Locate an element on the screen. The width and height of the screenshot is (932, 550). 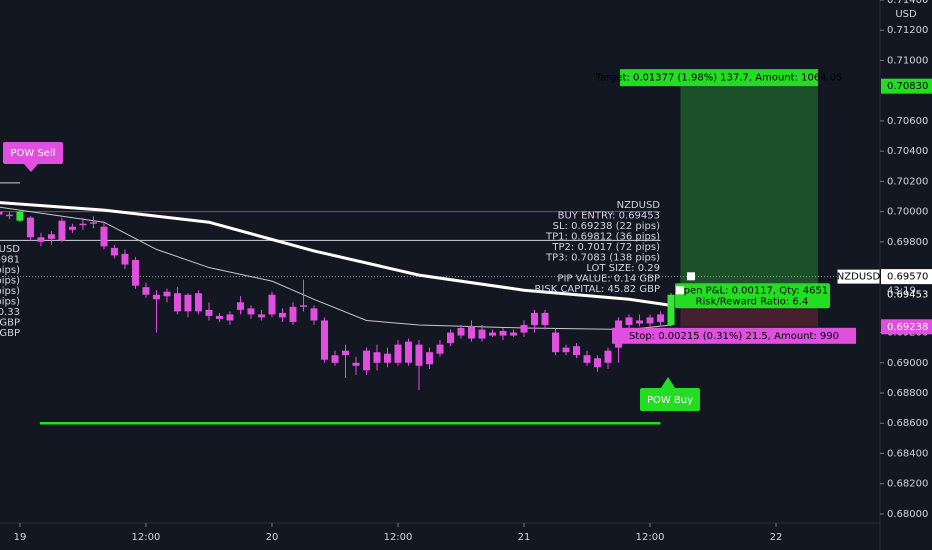
y-tick-label: 0.71200 is located at coordinates (907, 30).